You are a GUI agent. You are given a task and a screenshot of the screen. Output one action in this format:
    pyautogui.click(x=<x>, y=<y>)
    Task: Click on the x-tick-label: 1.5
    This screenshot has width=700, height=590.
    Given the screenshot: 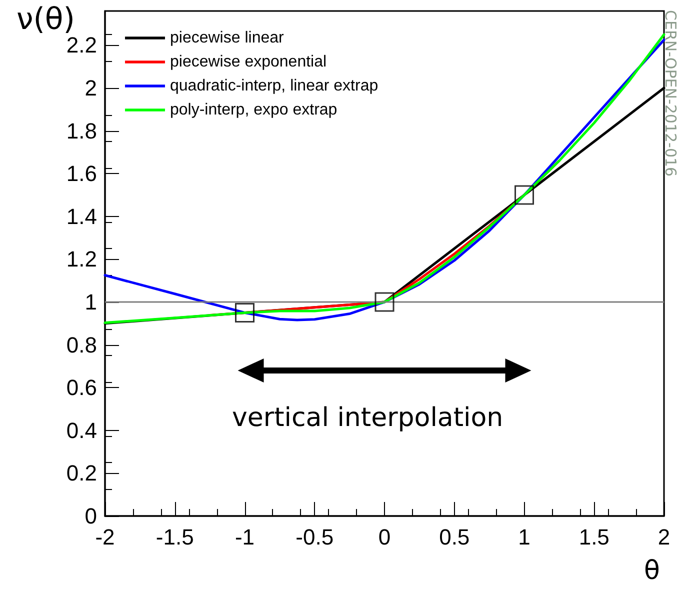 What is the action you would take?
    pyautogui.click(x=594, y=537)
    